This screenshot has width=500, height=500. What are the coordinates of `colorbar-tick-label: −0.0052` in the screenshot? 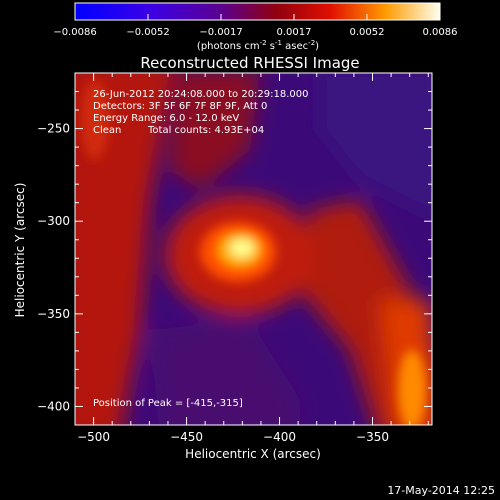 It's located at (147, 32).